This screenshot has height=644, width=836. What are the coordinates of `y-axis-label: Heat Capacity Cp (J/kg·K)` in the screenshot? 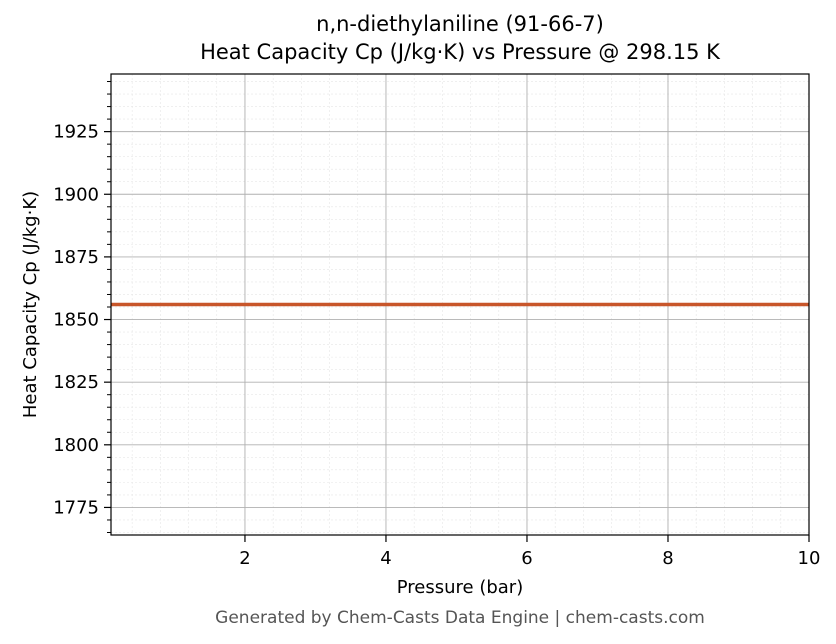 It's located at (30, 304).